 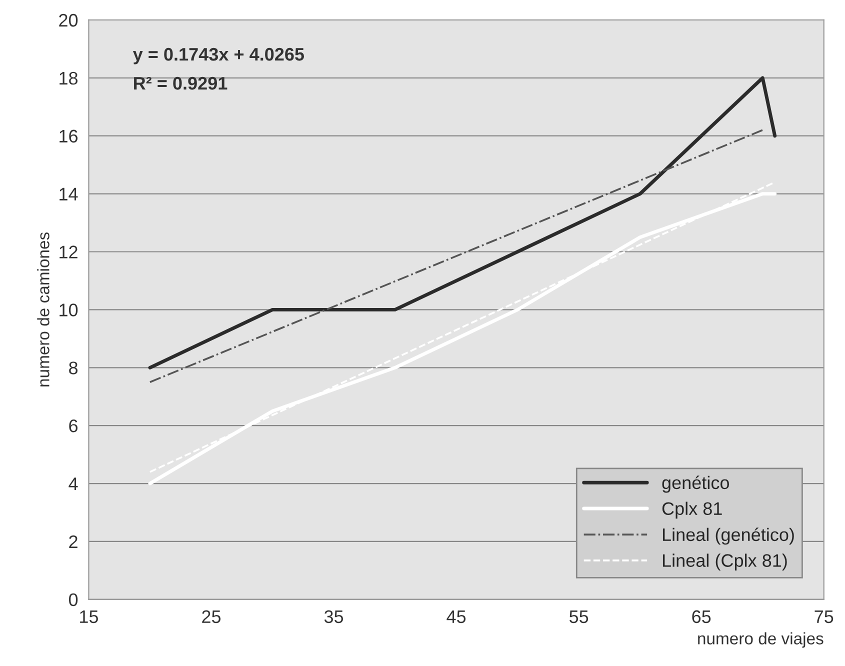 What do you see at coordinates (73, 426) in the screenshot?
I see `y-tick-label: 6` at bounding box center [73, 426].